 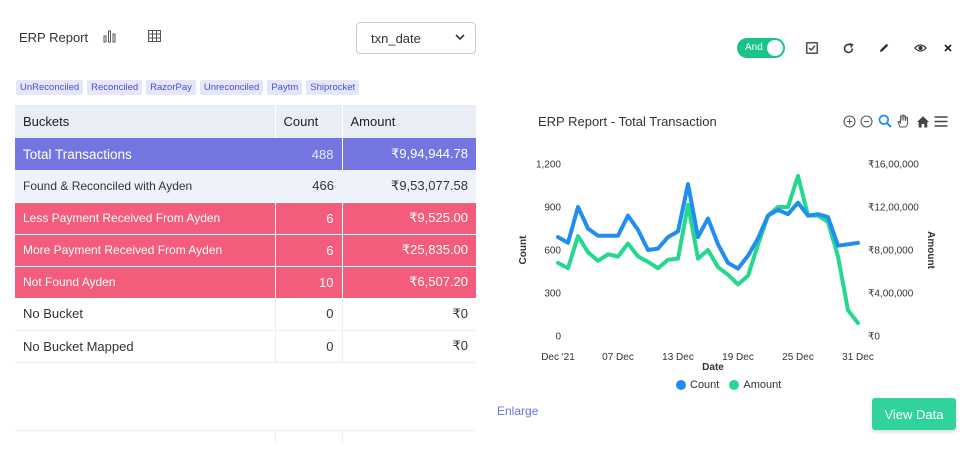 I want to click on bucket-name: Found & Reconciled with Ayden, so click(x=145, y=186).